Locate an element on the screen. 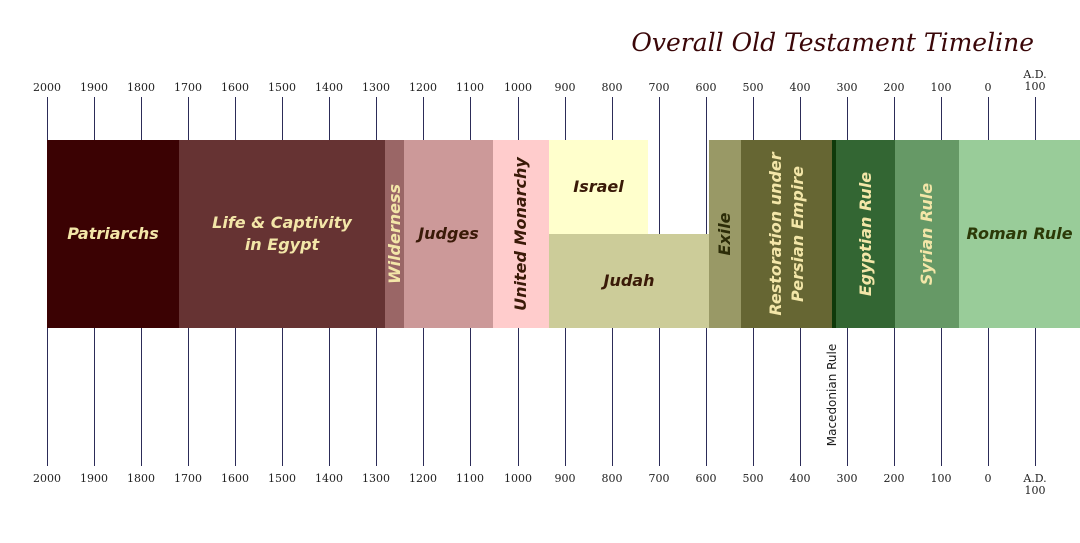 The width and height of the screenshot is (1080, 543). period-label: Exile is located at coordinates (724, 234).